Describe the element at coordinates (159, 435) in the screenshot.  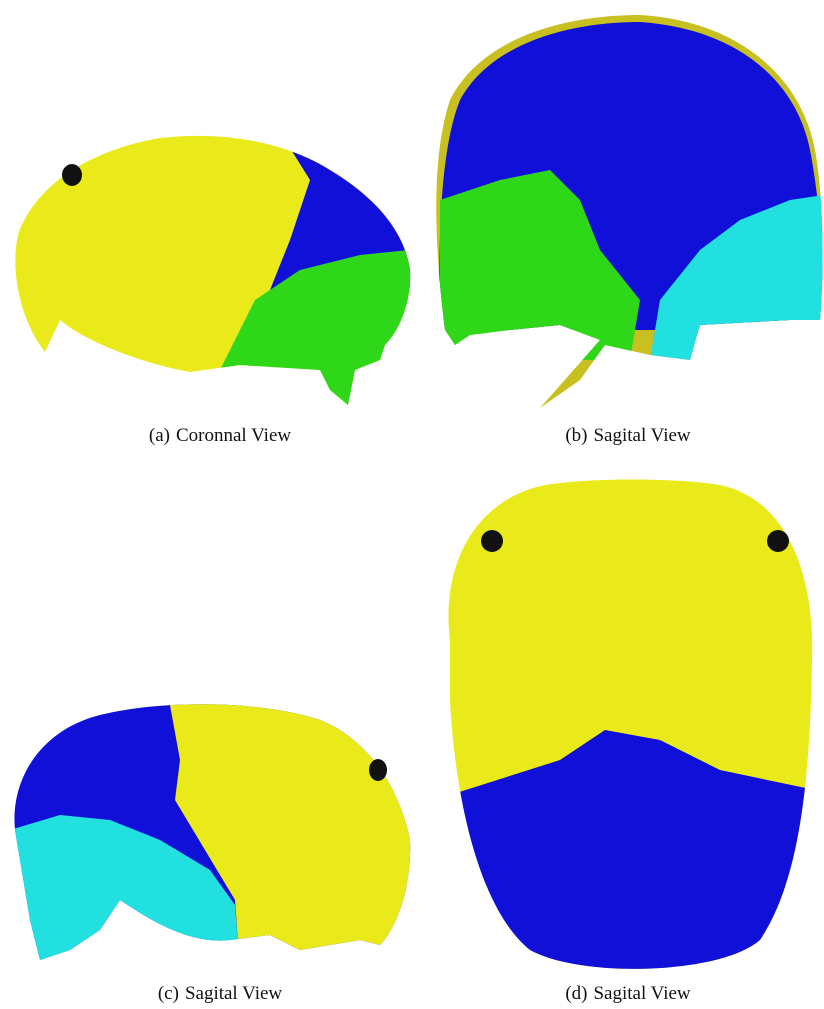
I see `caption-label: (a)` at that location.